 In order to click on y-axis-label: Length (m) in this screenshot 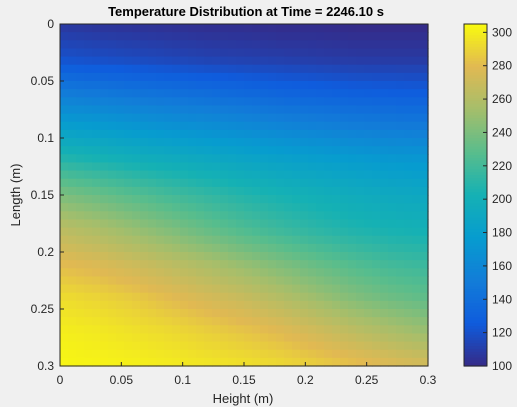, I will do `click(15, 195)`.